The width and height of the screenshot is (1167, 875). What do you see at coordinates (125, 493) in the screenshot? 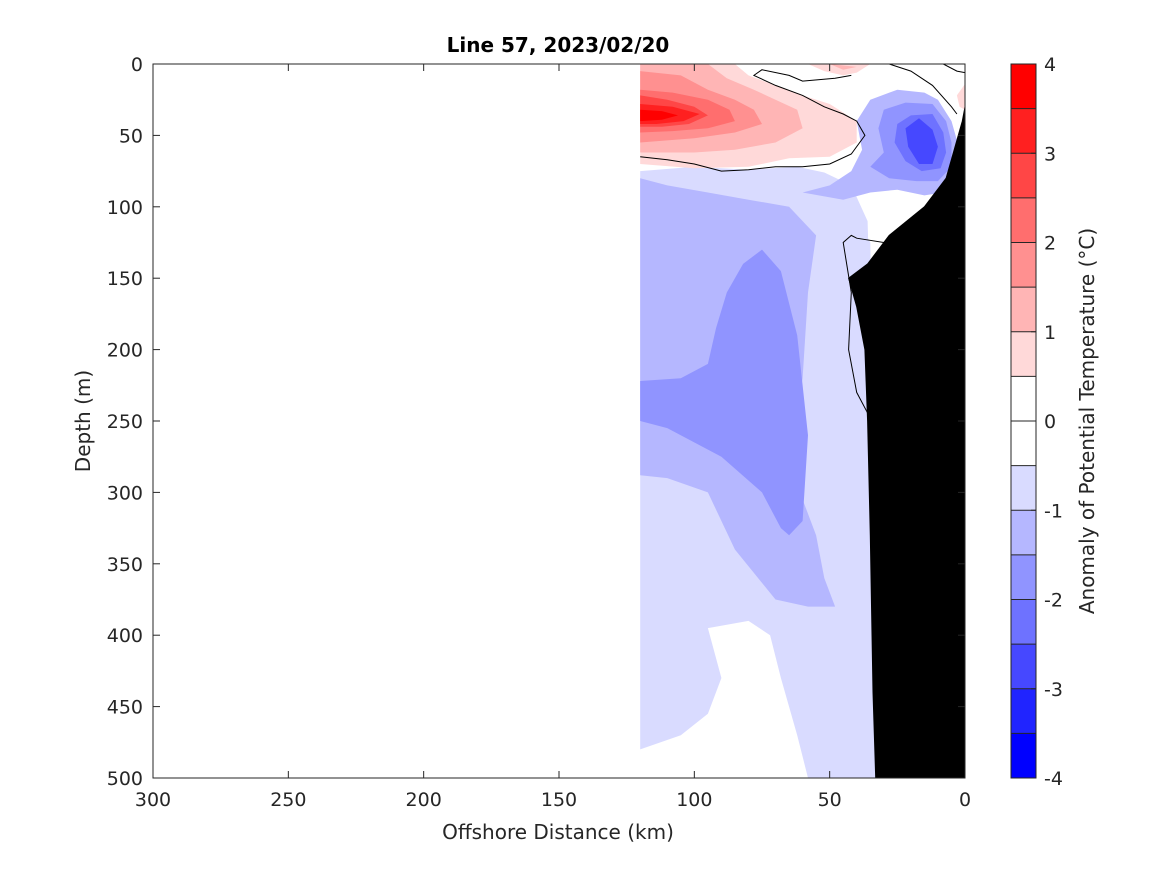
I see `y-tick-label: 300` at bounding box center [125, 493].